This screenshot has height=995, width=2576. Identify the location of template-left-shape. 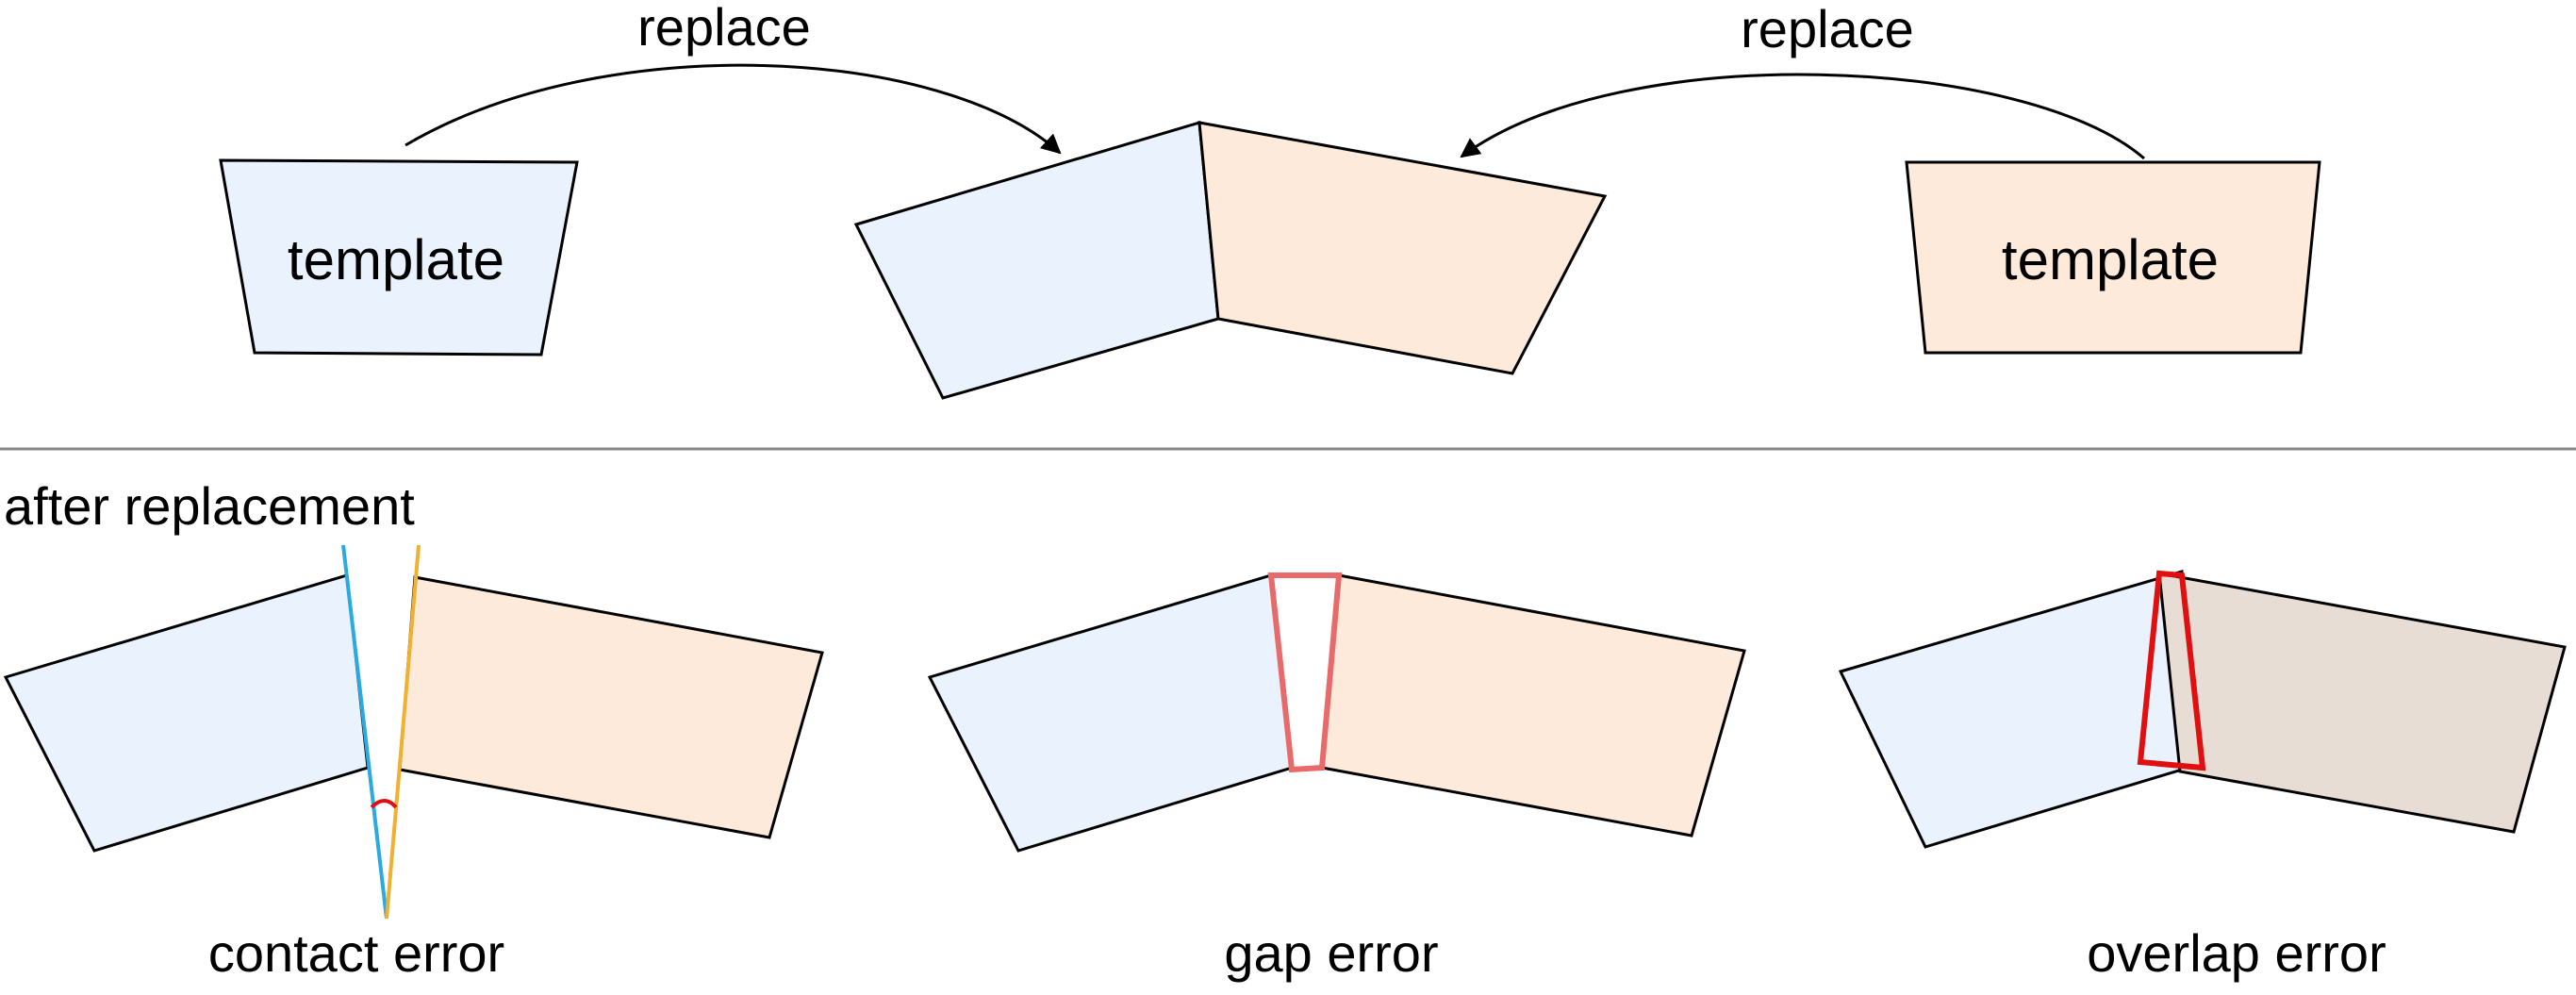
(399, 257).